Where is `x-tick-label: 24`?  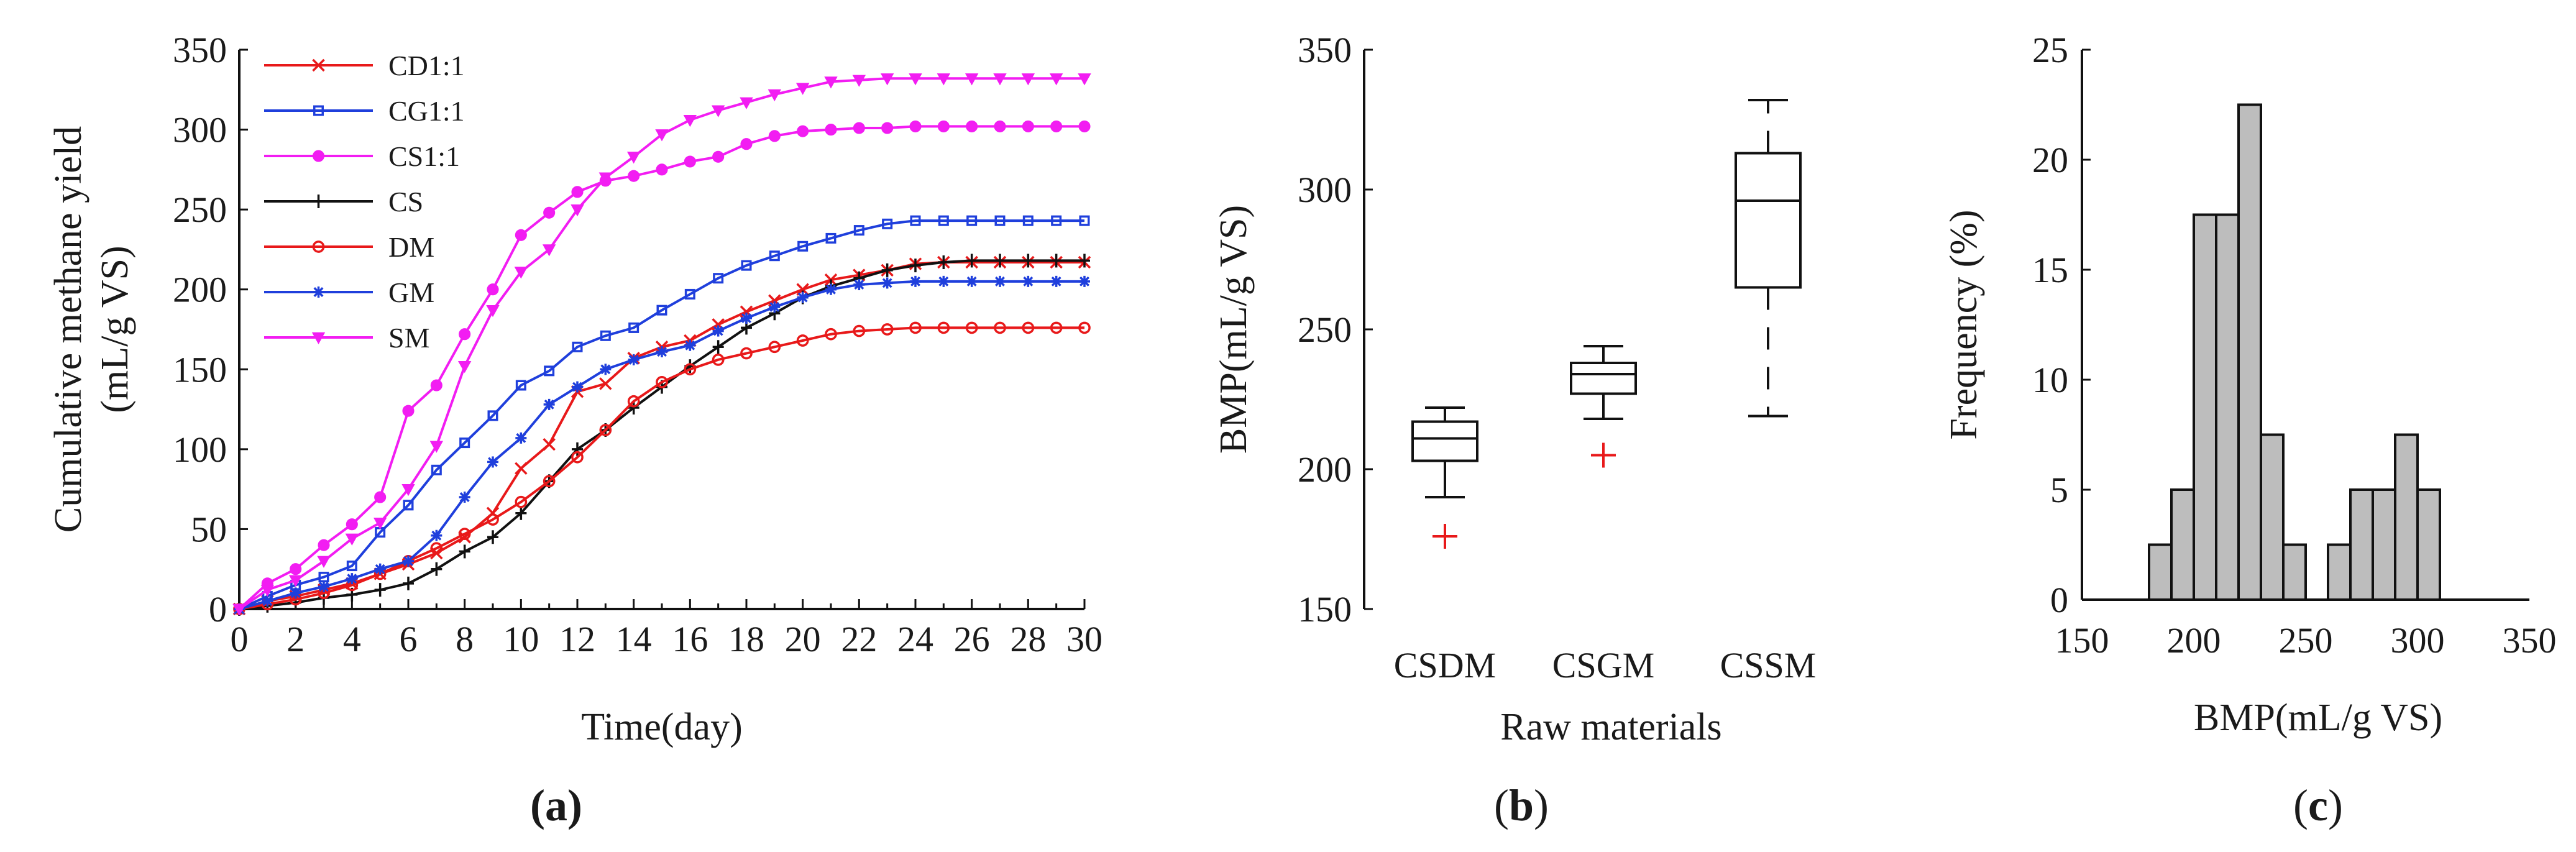 x-tick-label: 24 is located at coordinates (915, 639).